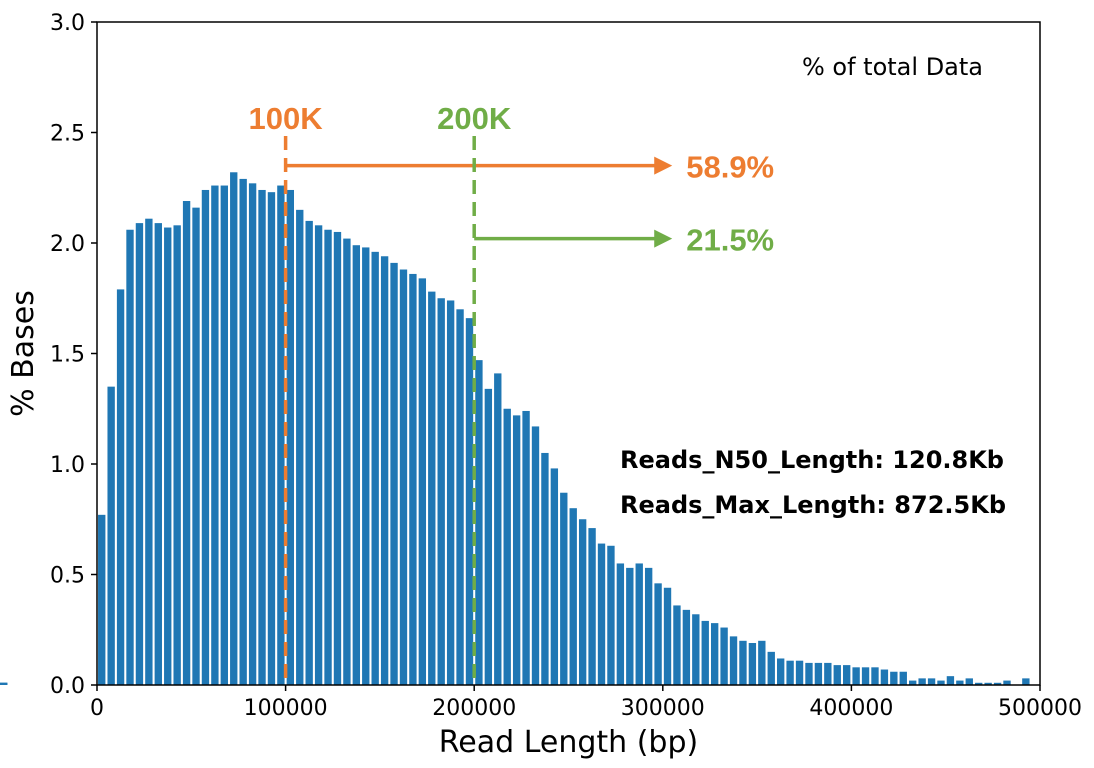  What do you see at coordinates (67, 576) in the screenshot?
I see `y-tick-label: 0.5` at bounding box center [67, 576].